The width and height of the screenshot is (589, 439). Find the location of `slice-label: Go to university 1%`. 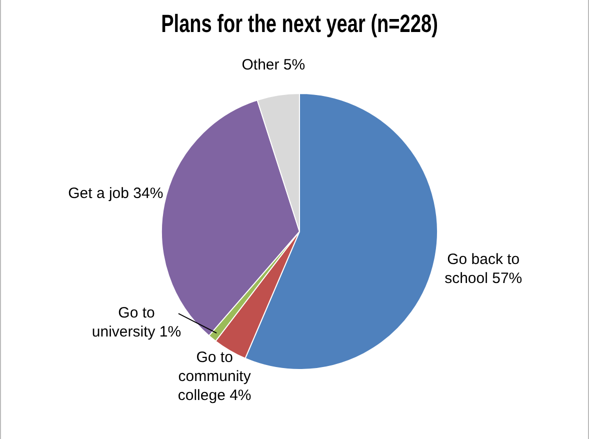

slice-label: Go to university 1% is located at coordinates (137, 322).